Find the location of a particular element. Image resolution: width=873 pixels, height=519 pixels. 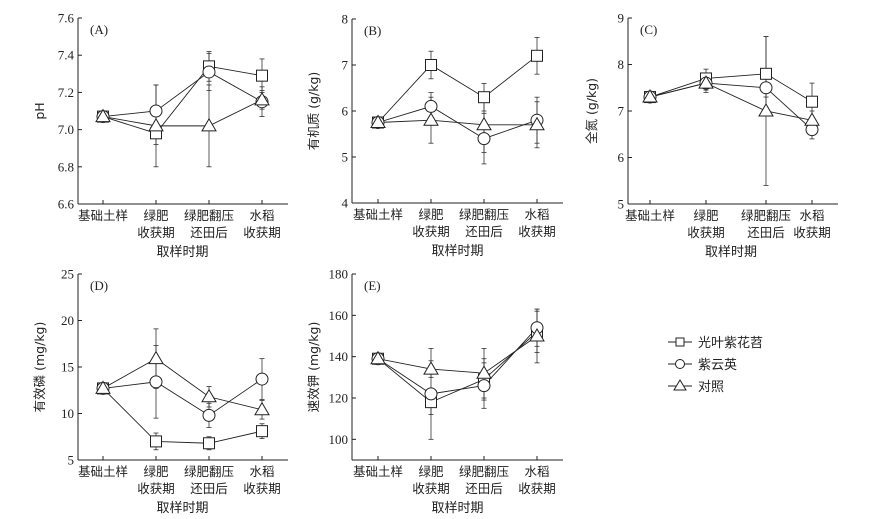

legend-label: 对照 is located at coordinates (711, 387).